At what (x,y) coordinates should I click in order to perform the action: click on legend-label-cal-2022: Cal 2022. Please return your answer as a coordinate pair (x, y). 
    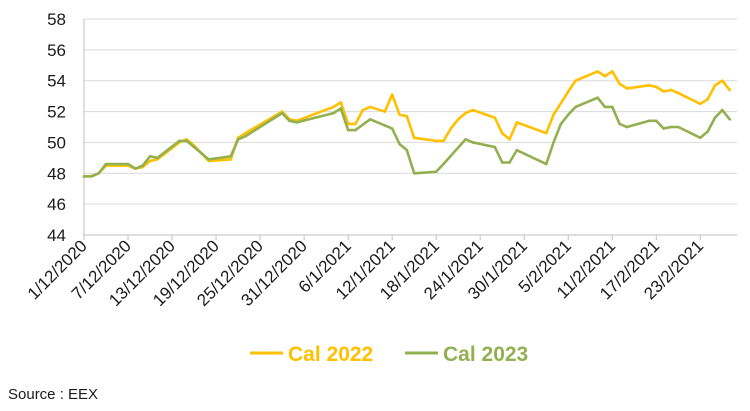
    Looking at the image, I should click on (330, 354).